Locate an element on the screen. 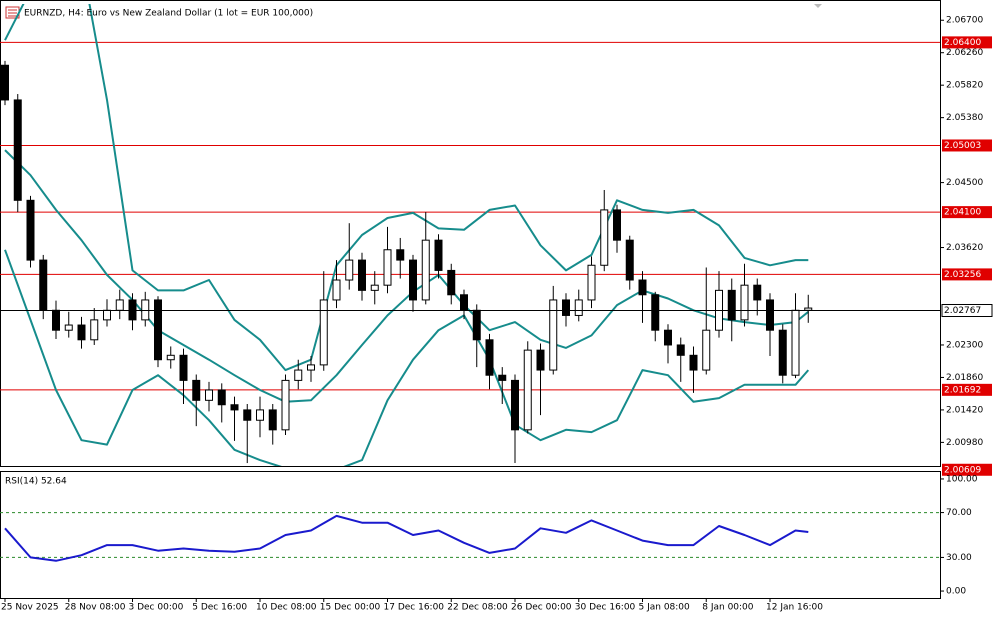 This screenshot has height=618, width=994. x-tick-label: 17 Dec 16:00 is located at coordinates (414, 608).